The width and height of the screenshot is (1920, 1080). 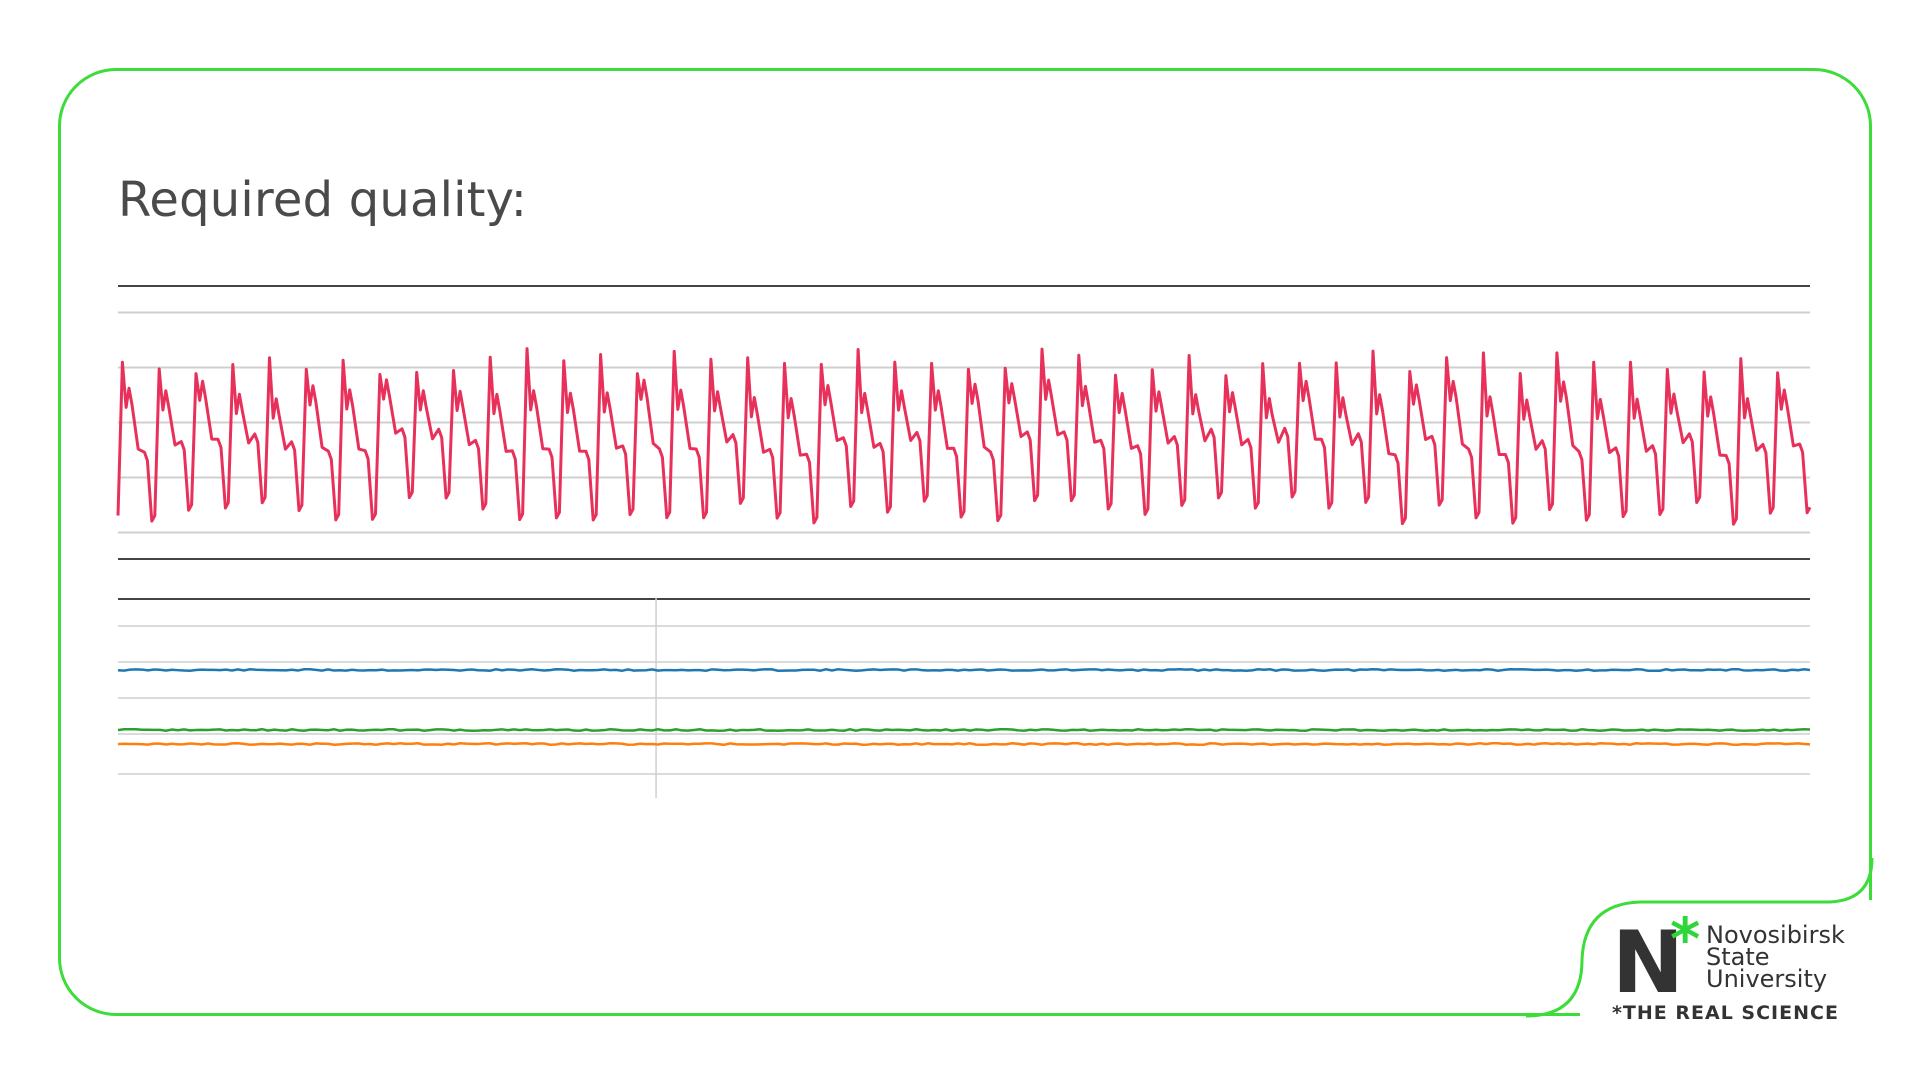 What do you see at coordinates (1767, 979) in the screenshot?
I see `logo-name-line: University` at bounding box center [1767, 979].